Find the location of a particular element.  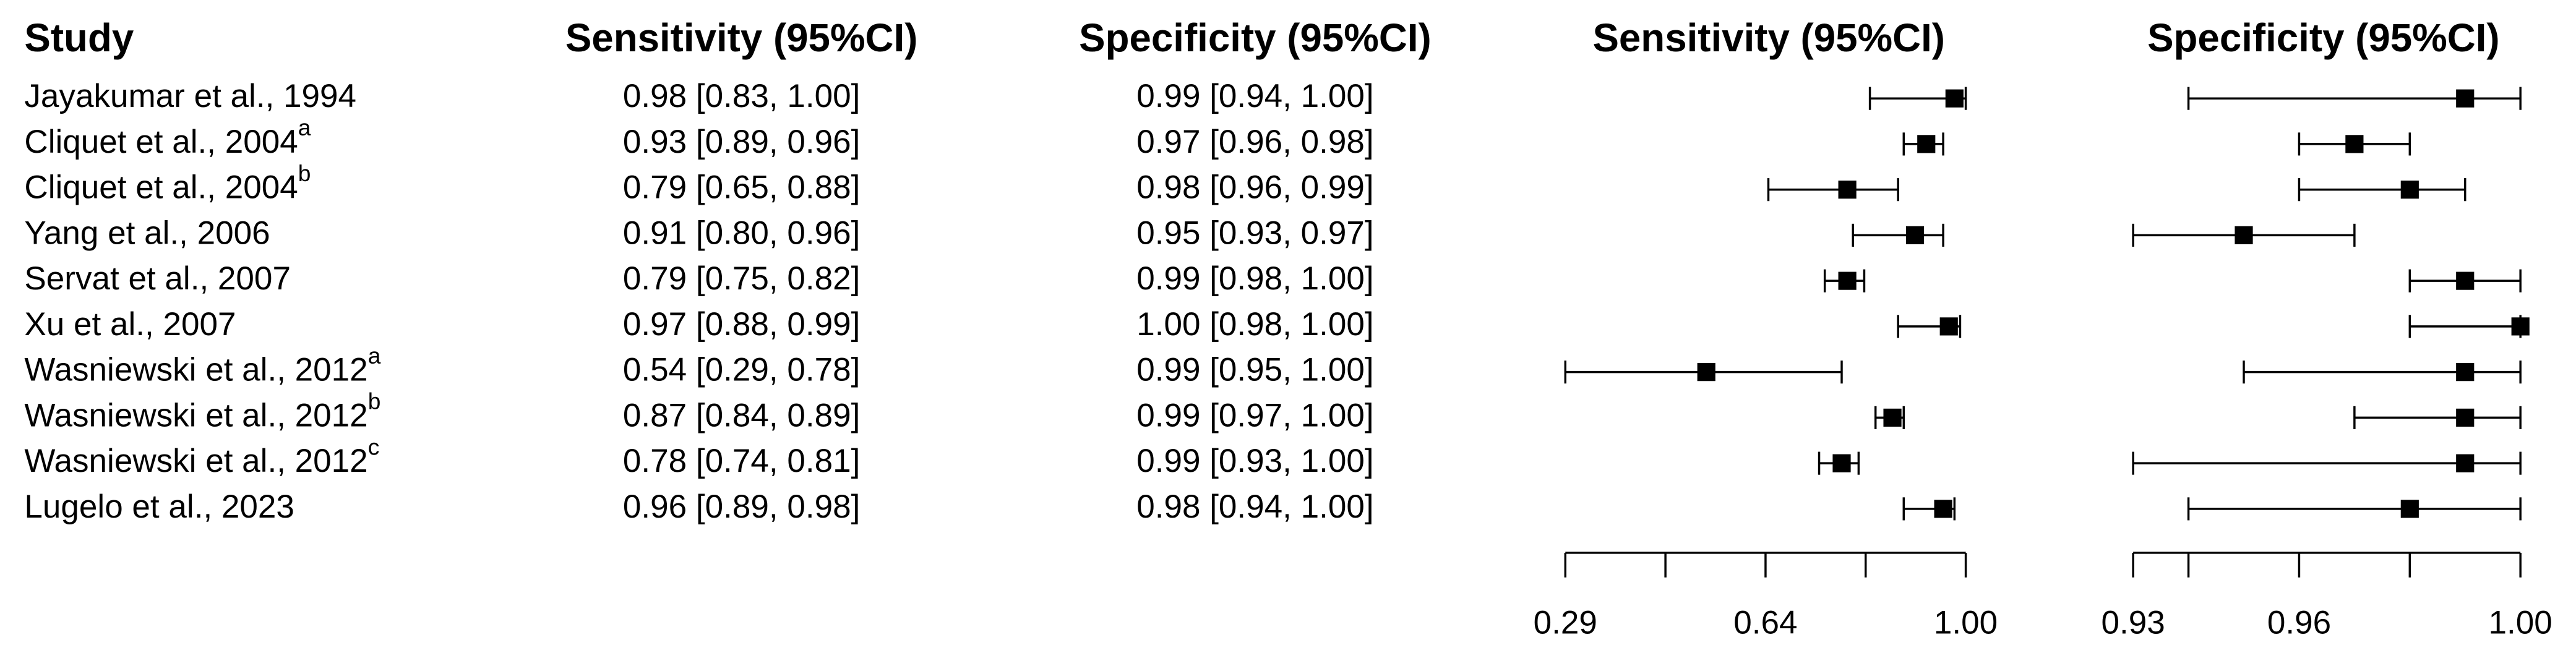

estimate-label: 0.99 [0.98, 1.00] is located at coordinates (1254, 278).